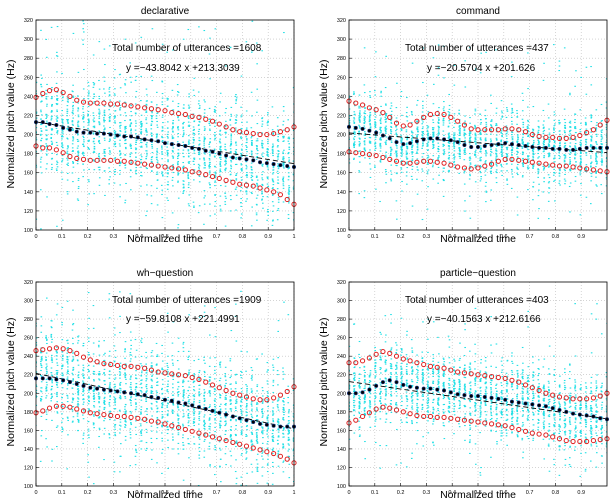  What do you see at coordinates (88, 237) in the screenshot?
I see `x-tick-label: 0.2` at bounding box center [88, 237].